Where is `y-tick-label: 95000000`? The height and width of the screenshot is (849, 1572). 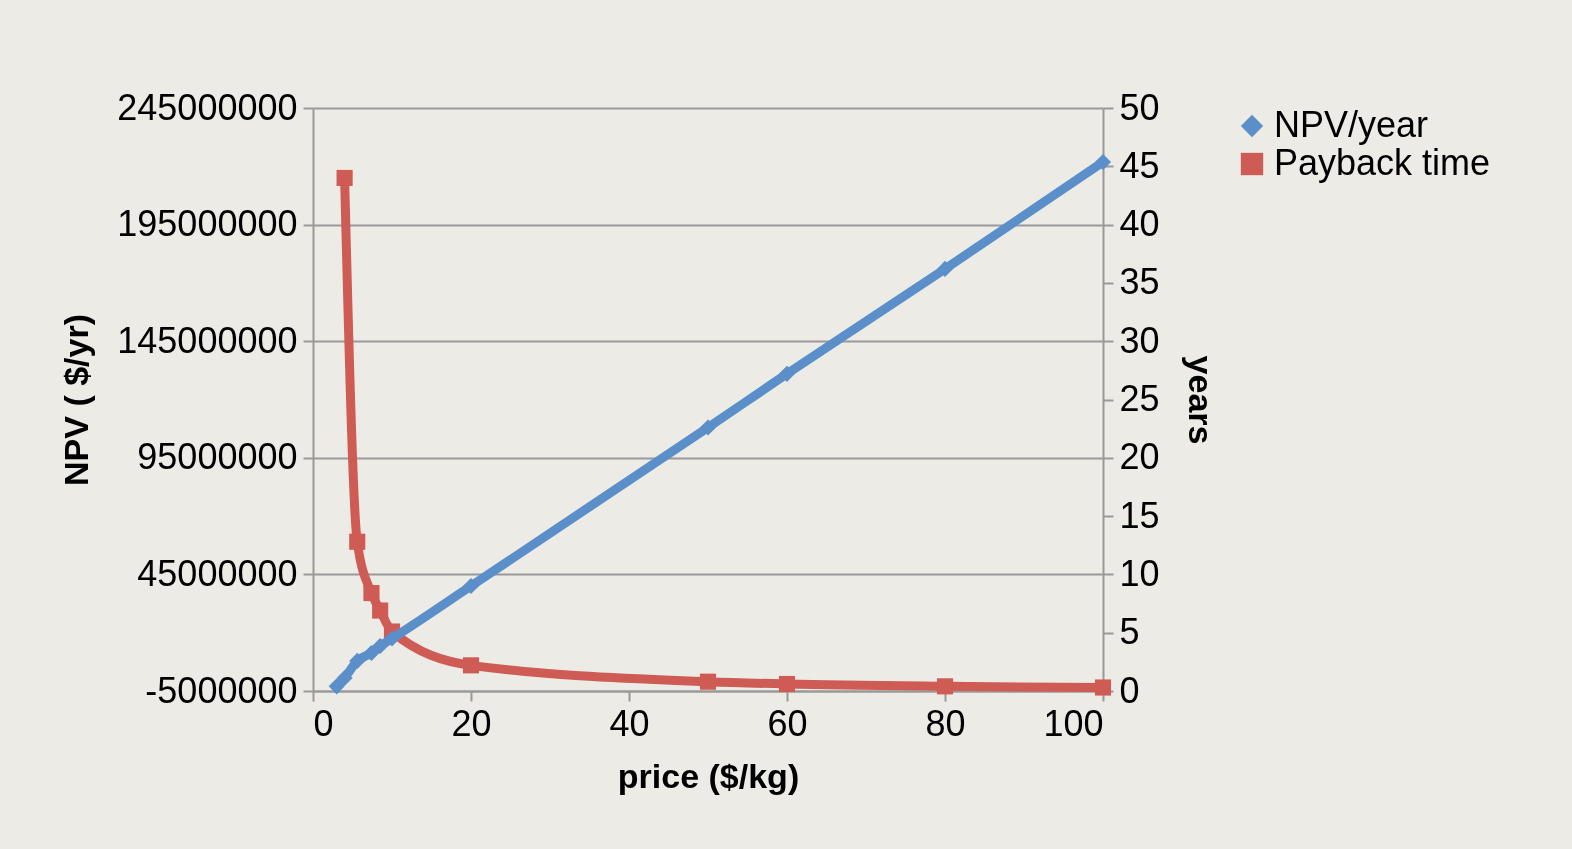 y-tick-label: 95000000 is located at coordinates (217, 457).